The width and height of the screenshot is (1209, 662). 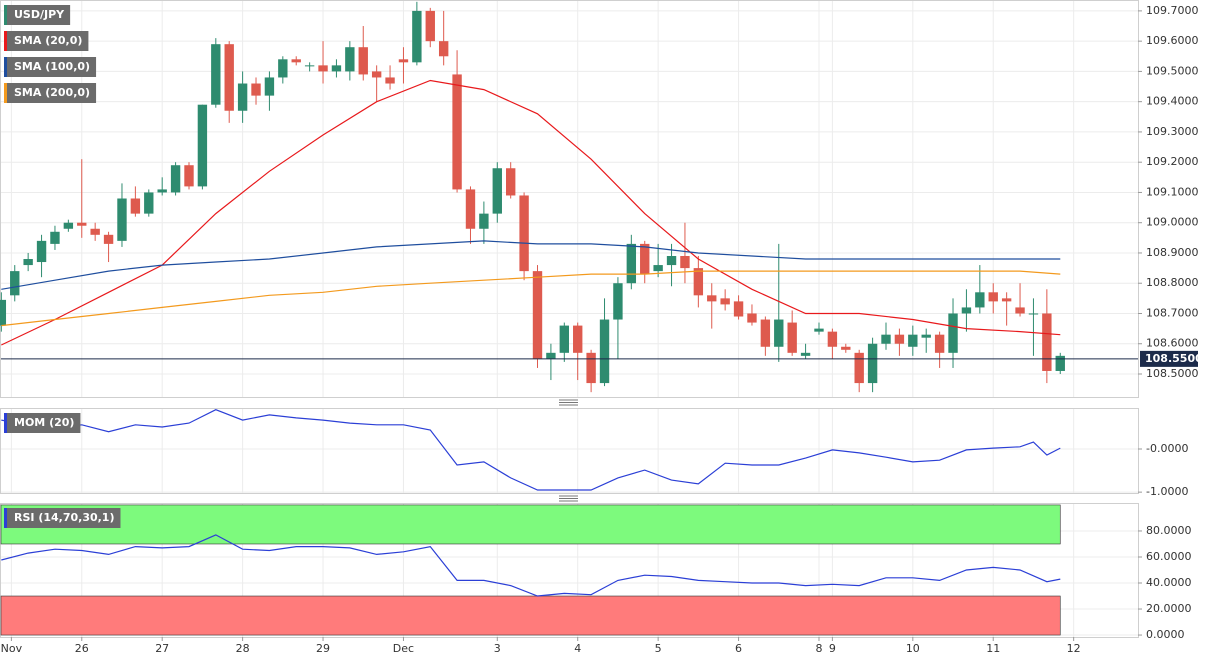 What do you see at coordinates (993, 648) in the screenshot?
I see `x-tick-label: 11` at bounding box center [993, 648].